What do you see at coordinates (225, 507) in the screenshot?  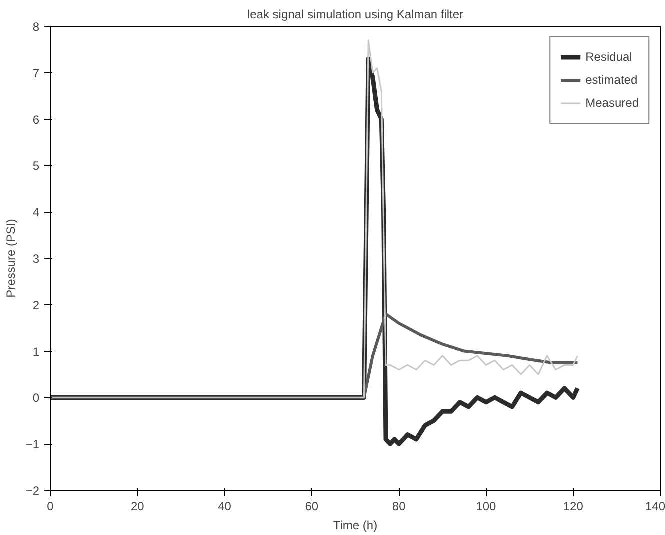 I see `x-tick-label: 40` at bounding box center [225, 507].